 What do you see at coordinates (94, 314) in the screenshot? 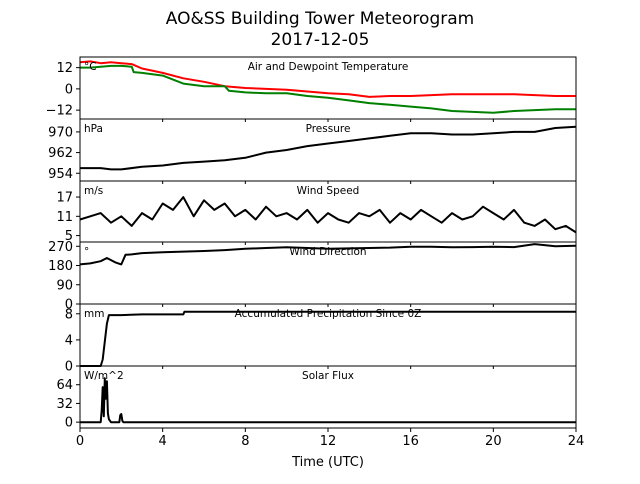
I see `precipitation-unit-label: mm` at bounding box center [94, 314].